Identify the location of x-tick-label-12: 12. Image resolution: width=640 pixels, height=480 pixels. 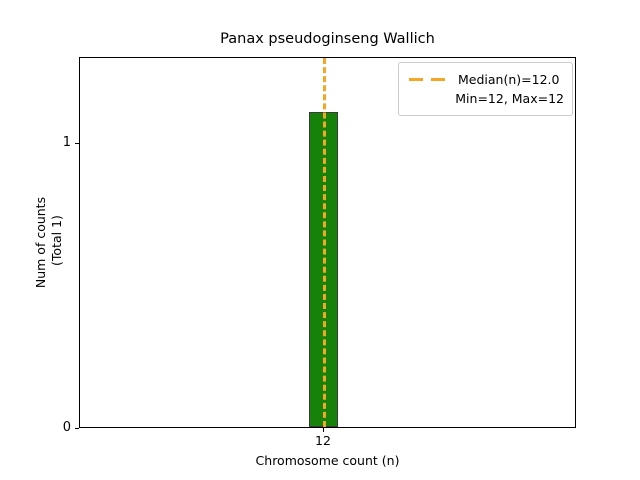
(323, 440).